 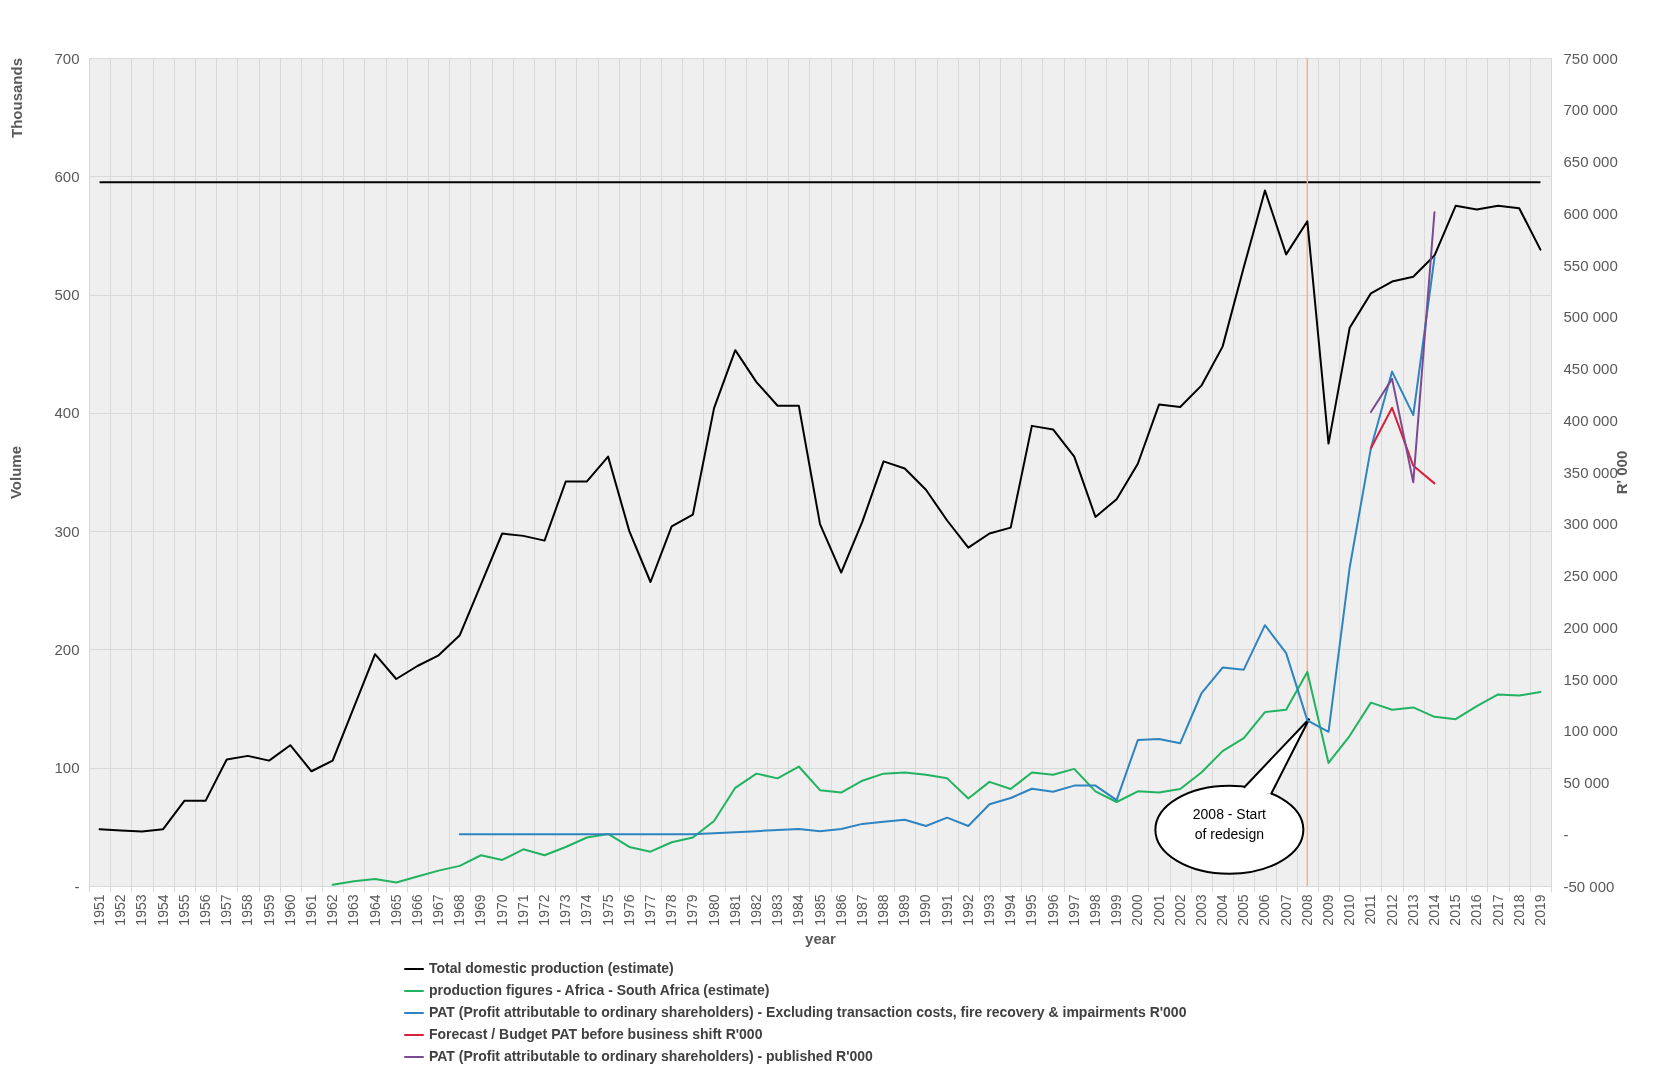 I want to click on x-tick-label: 1954, so click(x=162, y=910).